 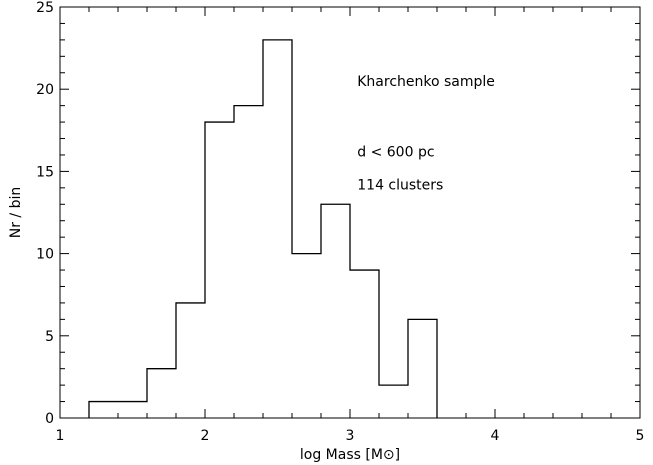 I want to click on x-tick-label: 5, so click(x=640, y=436).